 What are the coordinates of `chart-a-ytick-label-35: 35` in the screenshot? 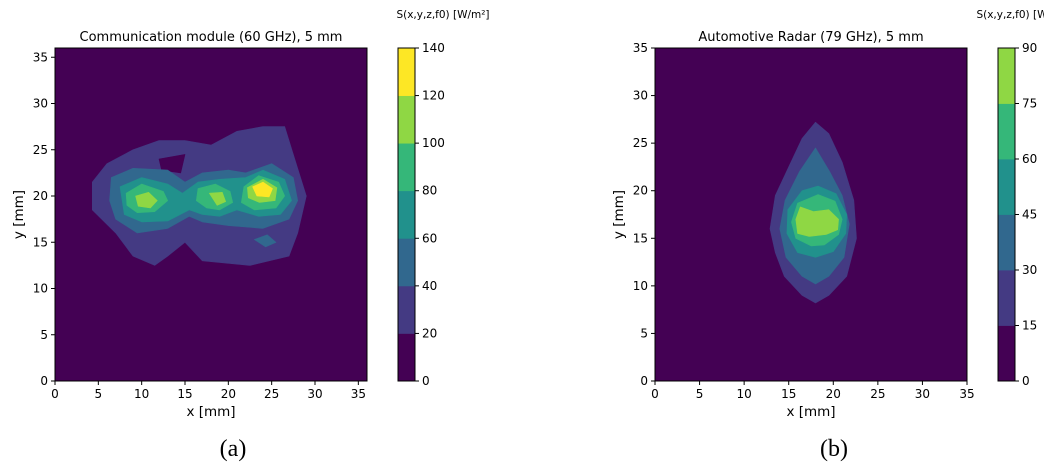 It's located at (40, 57).